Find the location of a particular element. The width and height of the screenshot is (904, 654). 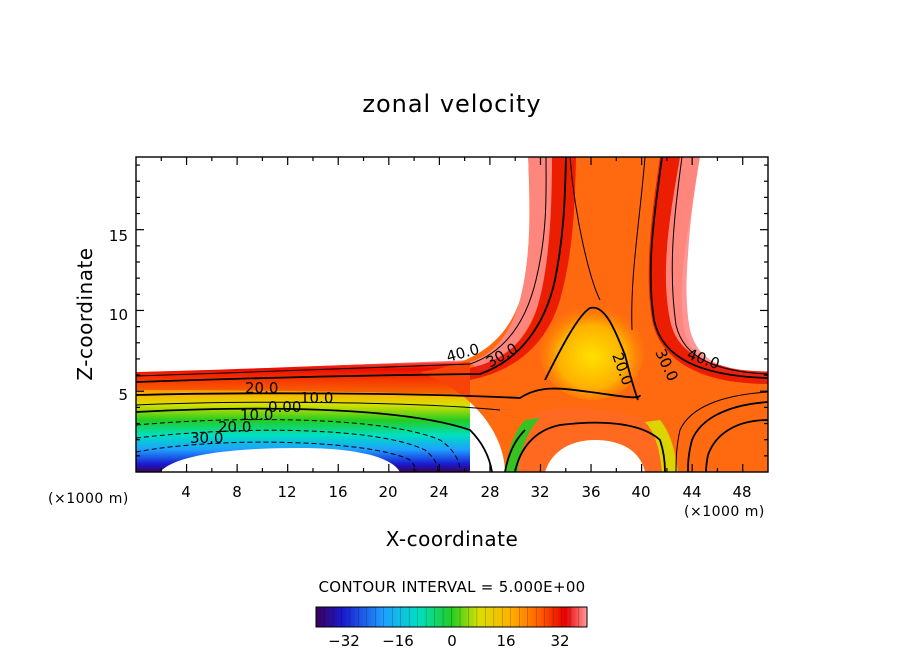

x-axis-label: X-coordinate is located at coordinates (452, 539).